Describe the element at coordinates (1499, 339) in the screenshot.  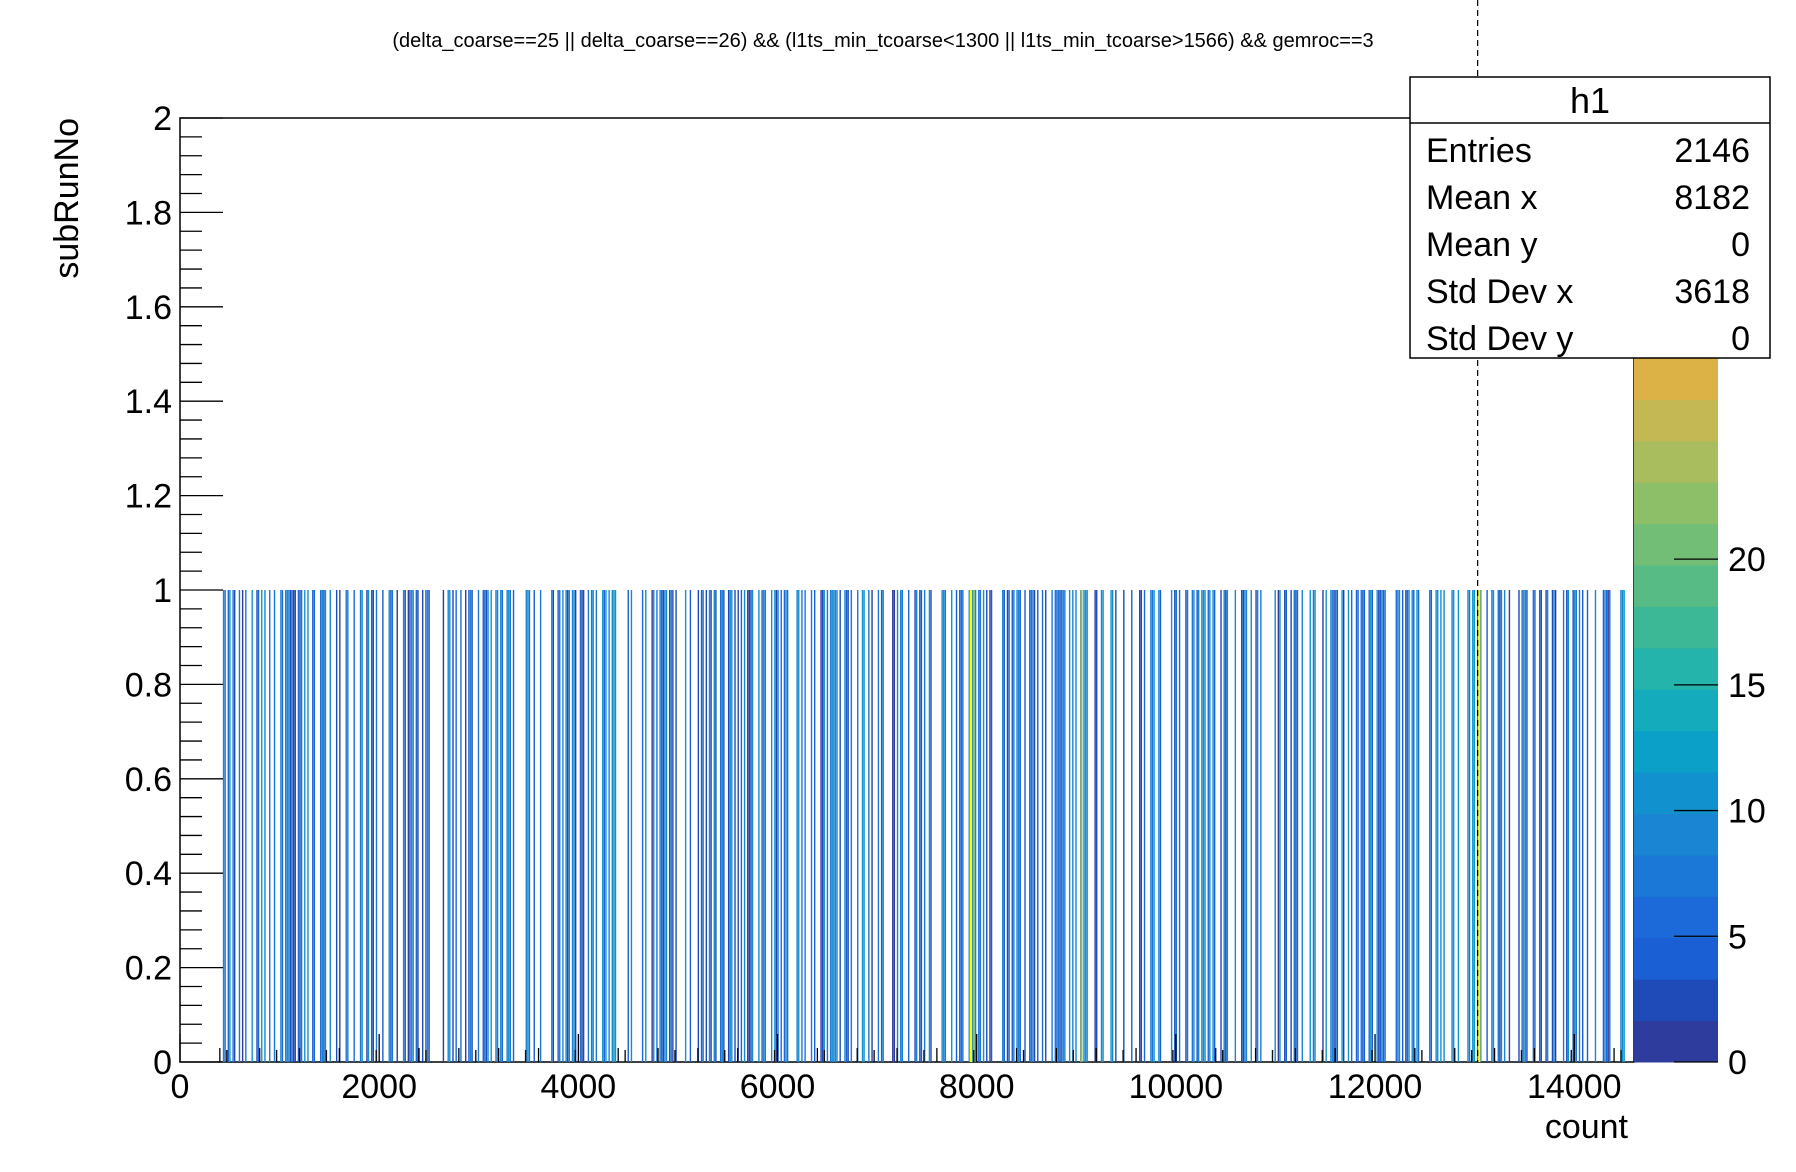
I see `stats-row-label: Std Dev y` at that location.